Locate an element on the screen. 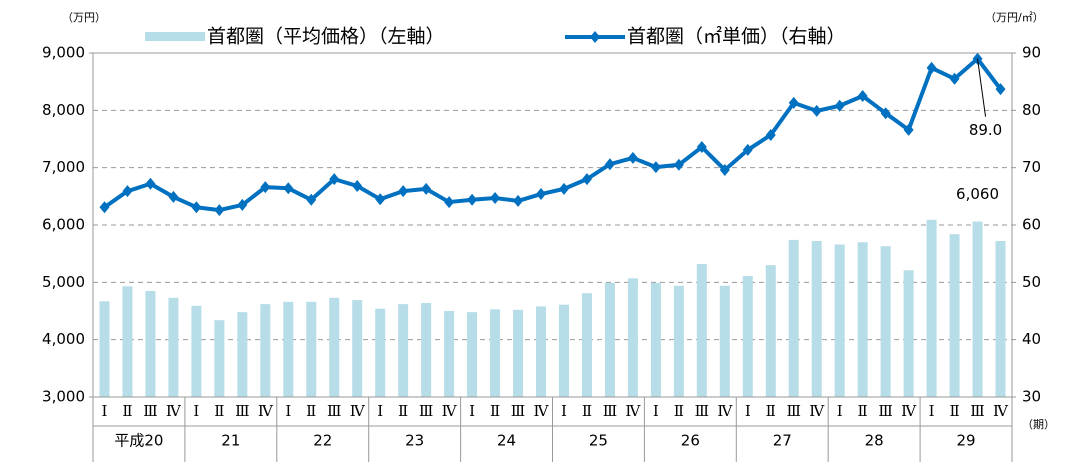 This screenshot has width=1067, height=462. group-label: 29 is located at coordinates (966, 441).